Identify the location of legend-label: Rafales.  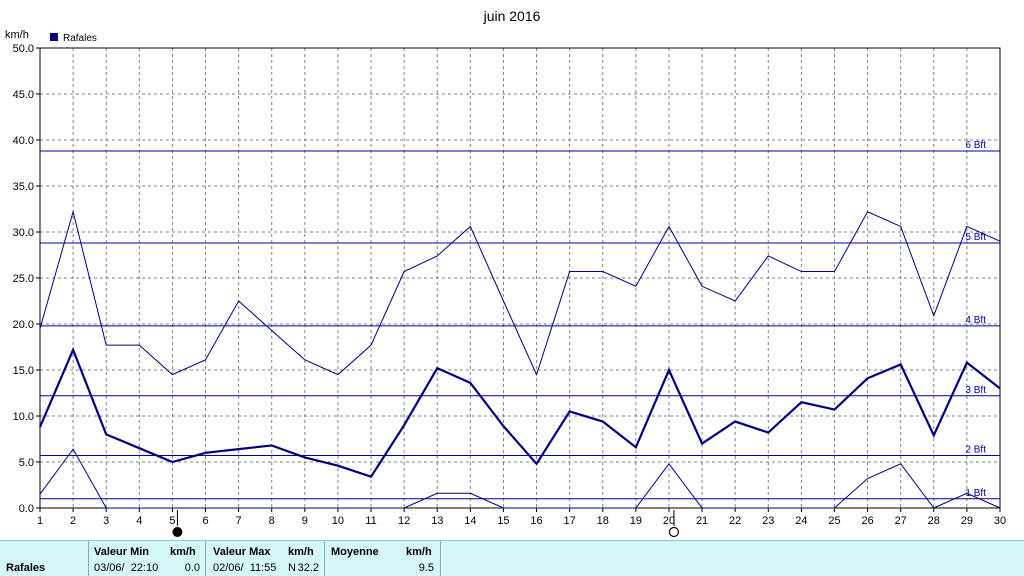
(80, 38).